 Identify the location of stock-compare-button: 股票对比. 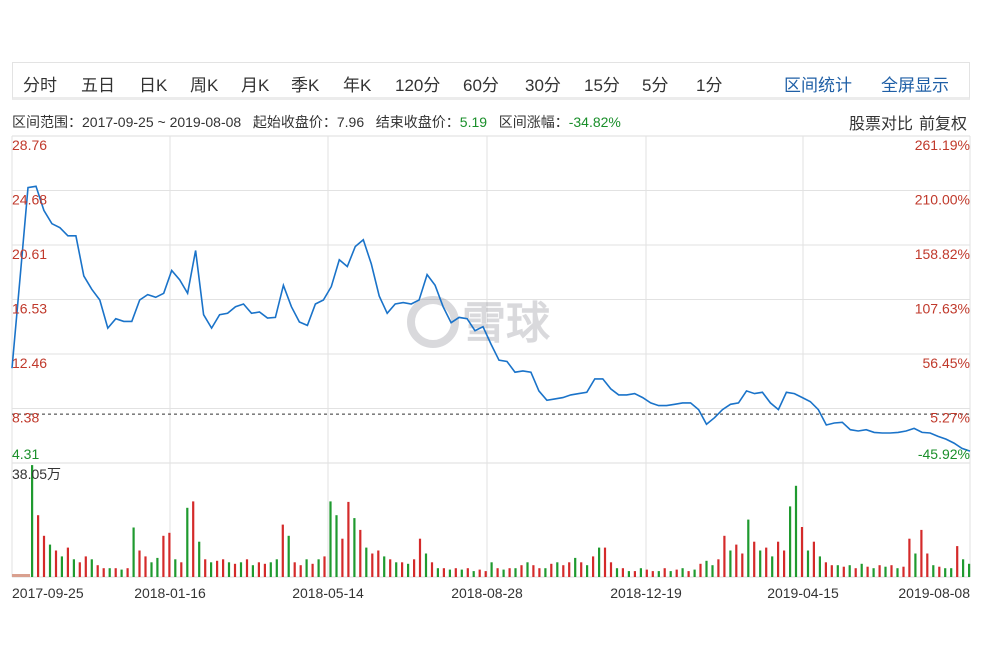
(880, 124).